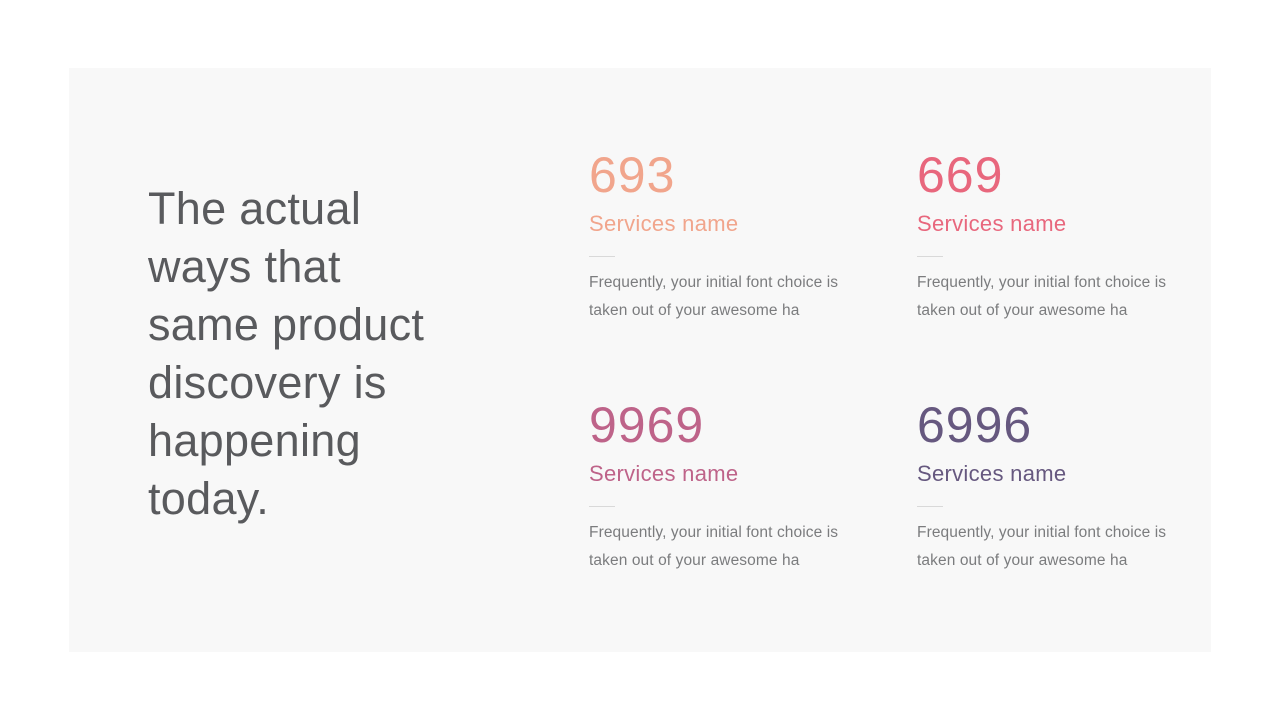  Describe the element at coordinates (267, 382) in the screenshot. I see `heading-line: discovery is` at that location.